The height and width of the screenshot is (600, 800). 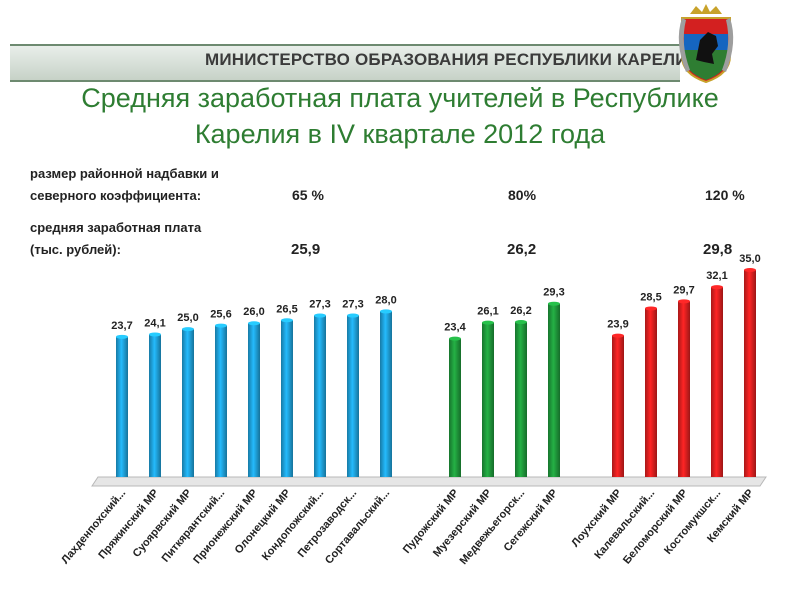 What do you see at coordinates (455, 328) in the screenshot?
I see `data-label-9: 23,4` at bounding box center [455, 328].